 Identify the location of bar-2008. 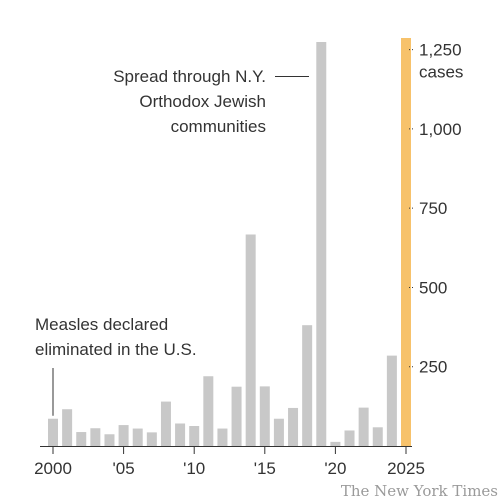
(165, 423).